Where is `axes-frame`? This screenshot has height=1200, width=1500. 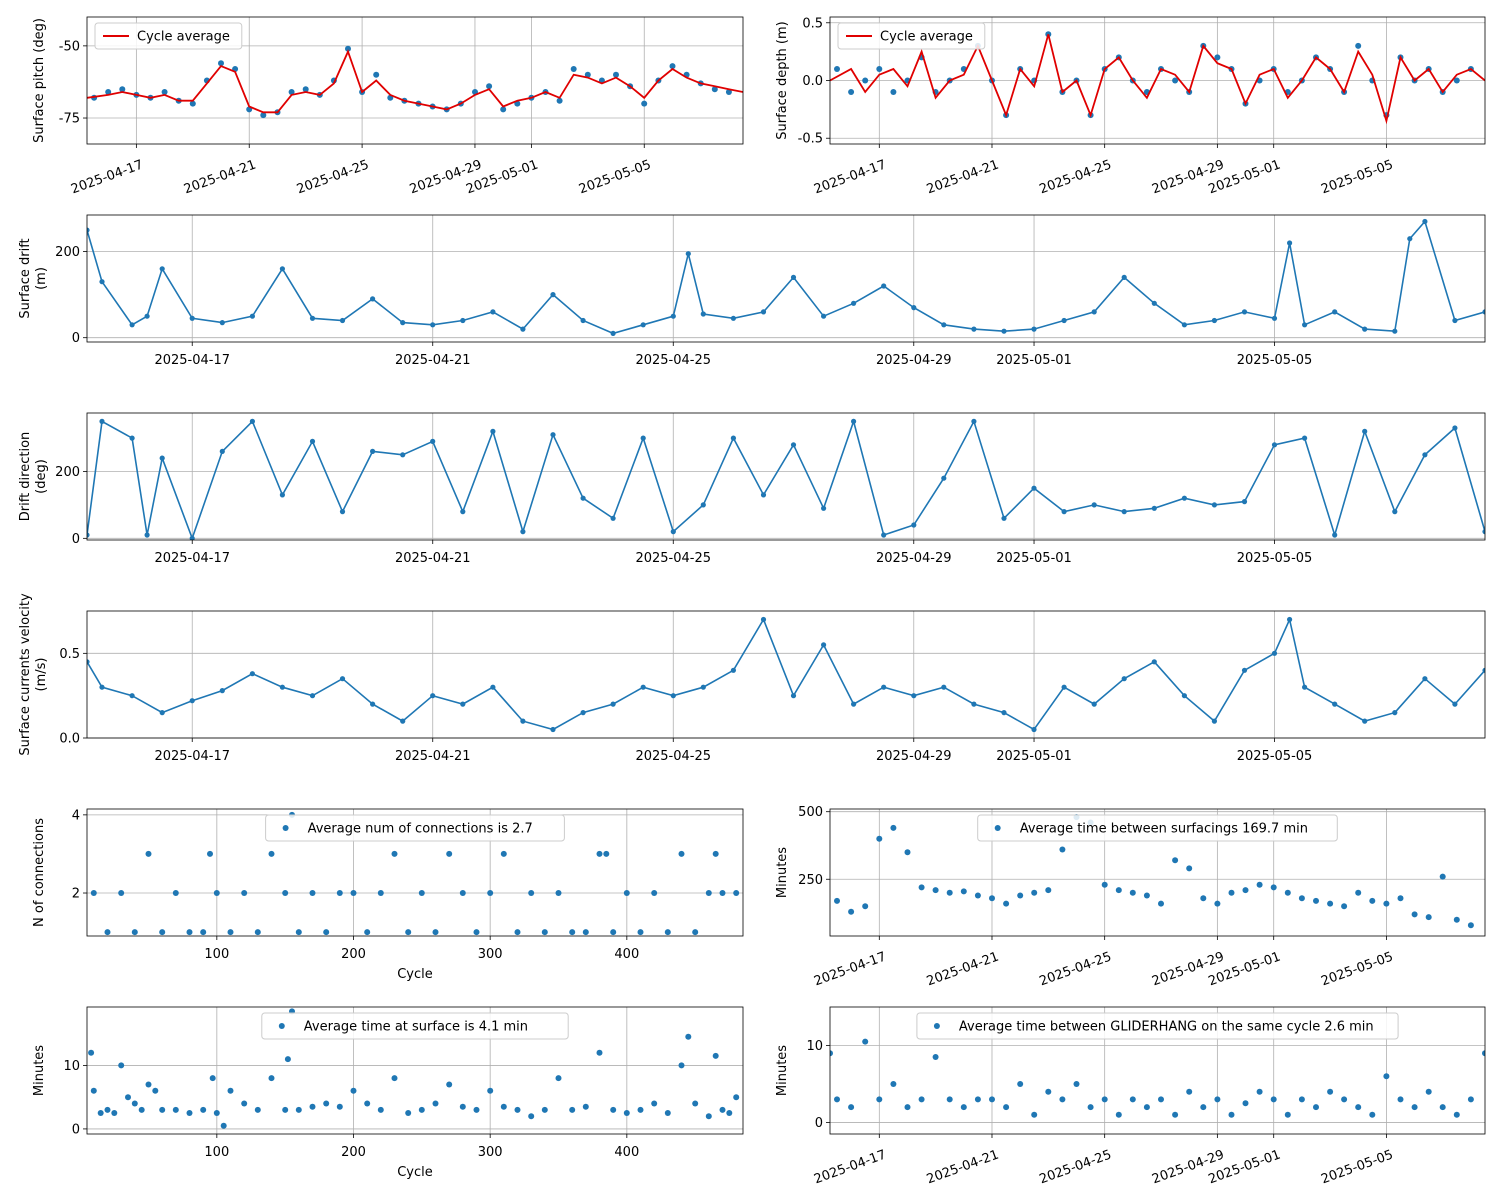 axes-frame is located at coordinates (415, 872).